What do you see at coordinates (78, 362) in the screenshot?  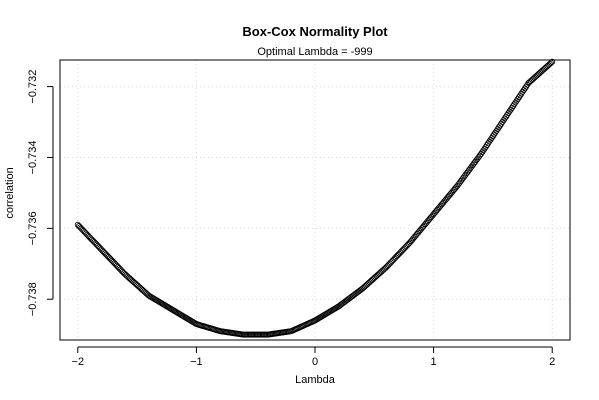 I see `x-tick-label: −2` at bounding box center [78, 362].